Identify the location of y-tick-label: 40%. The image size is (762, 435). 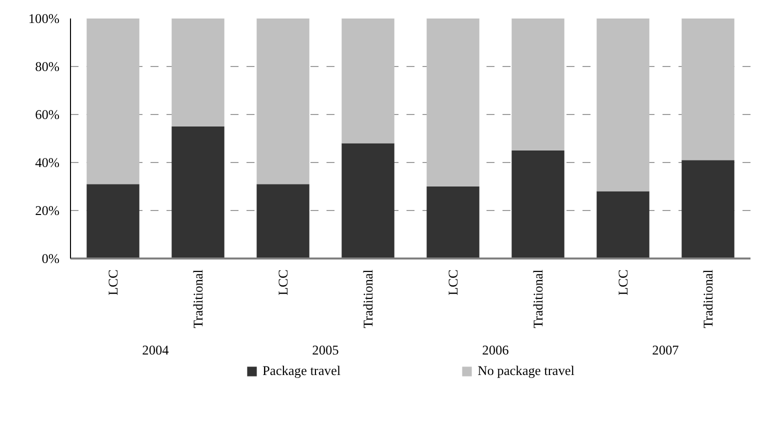
(47, 162).